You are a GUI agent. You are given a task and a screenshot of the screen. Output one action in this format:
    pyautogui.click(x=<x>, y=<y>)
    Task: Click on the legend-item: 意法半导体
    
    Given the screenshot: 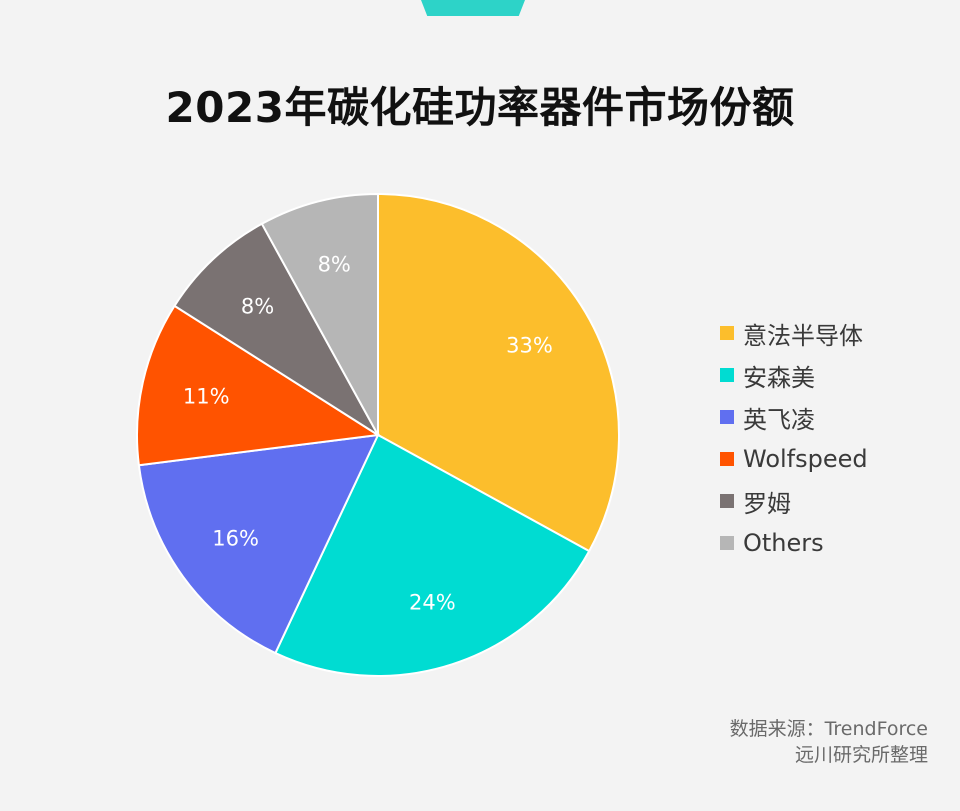 What is the action you would take?
    pyautogui.click(x=794, y=333)
    